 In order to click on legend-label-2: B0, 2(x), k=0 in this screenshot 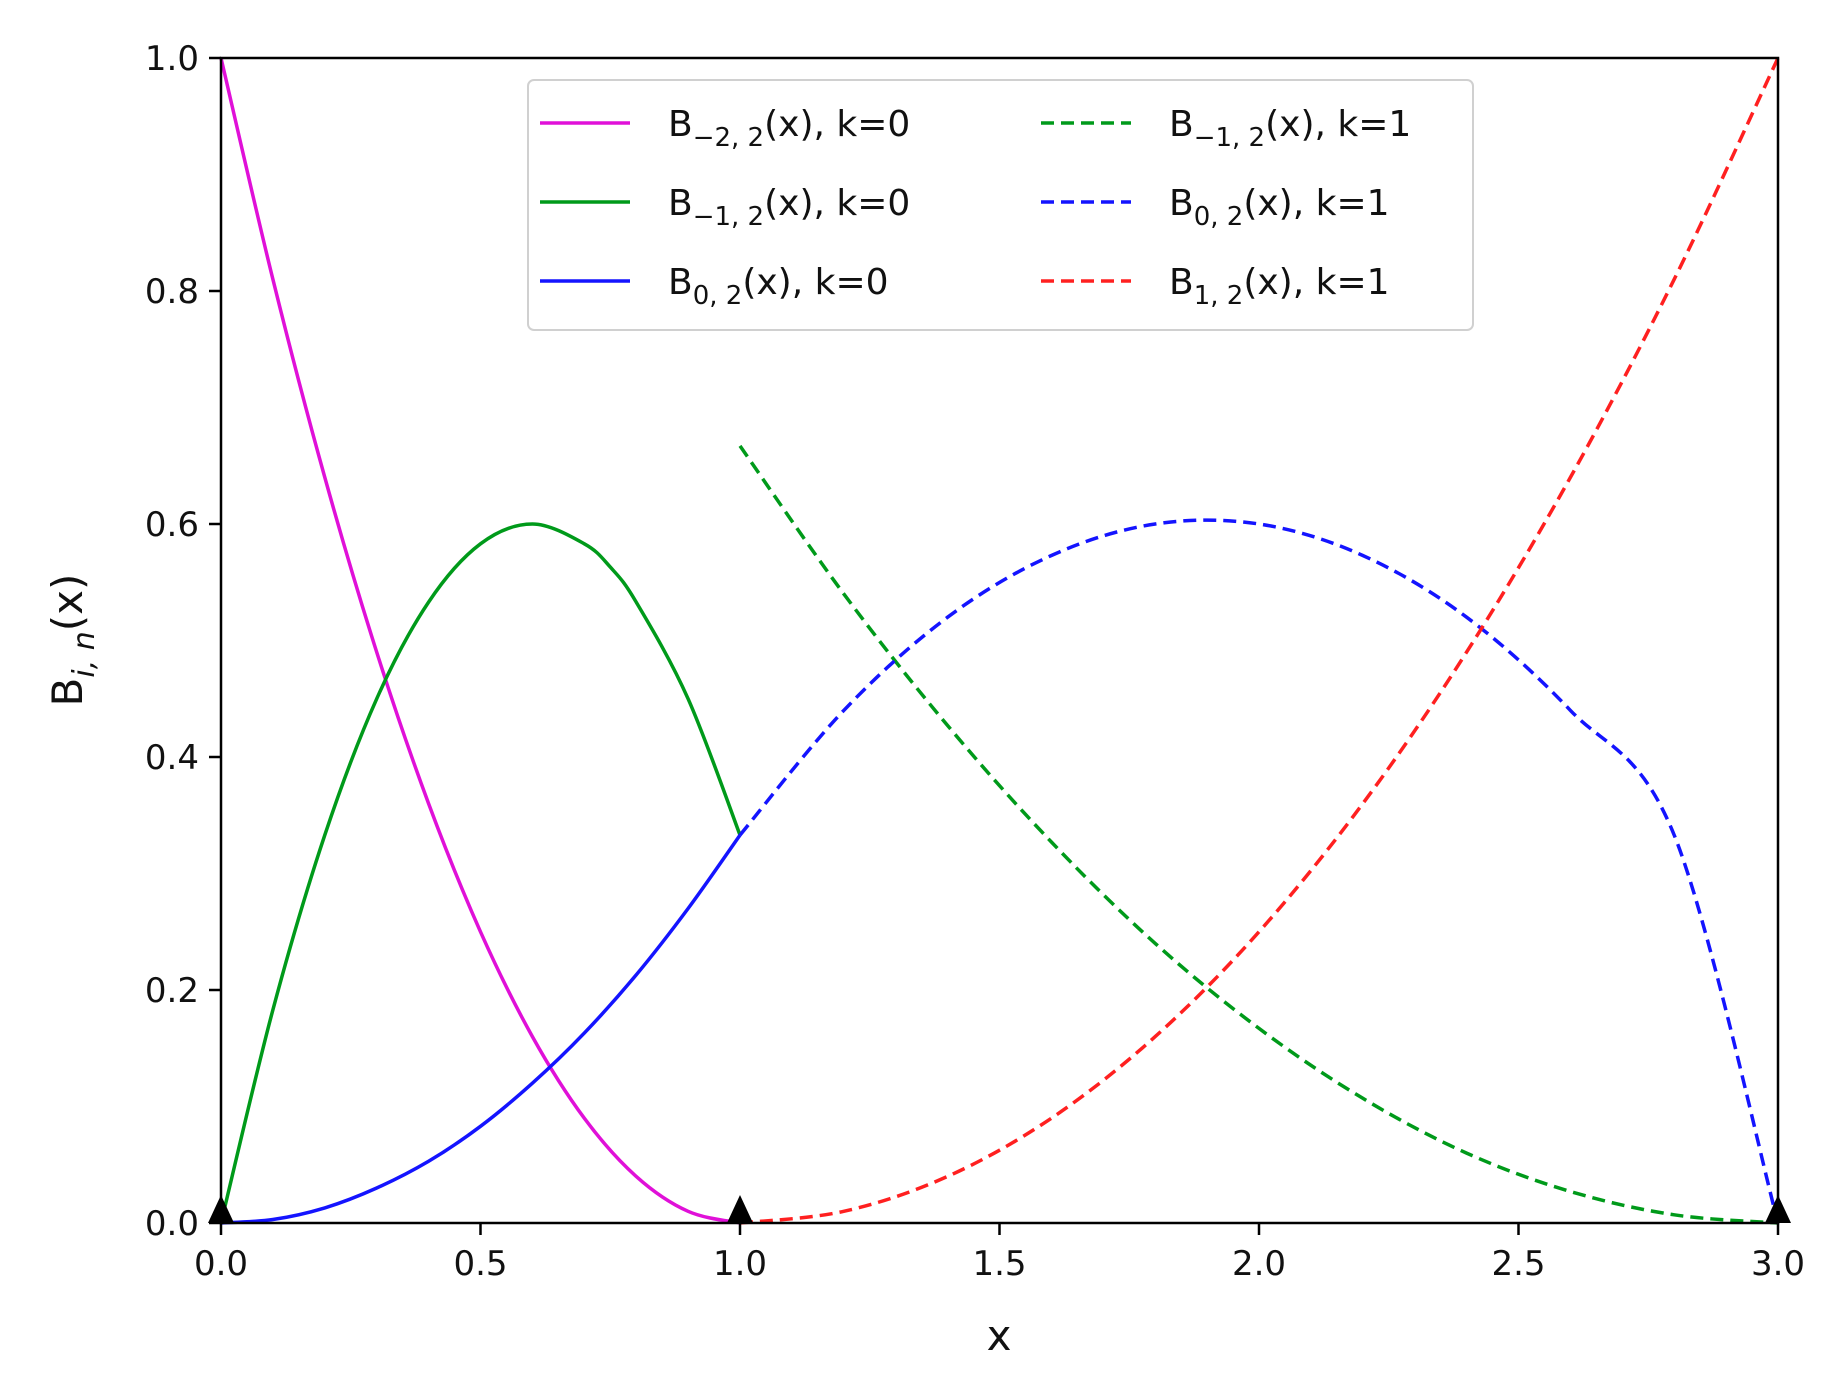, I will do `click(778, 286)`.